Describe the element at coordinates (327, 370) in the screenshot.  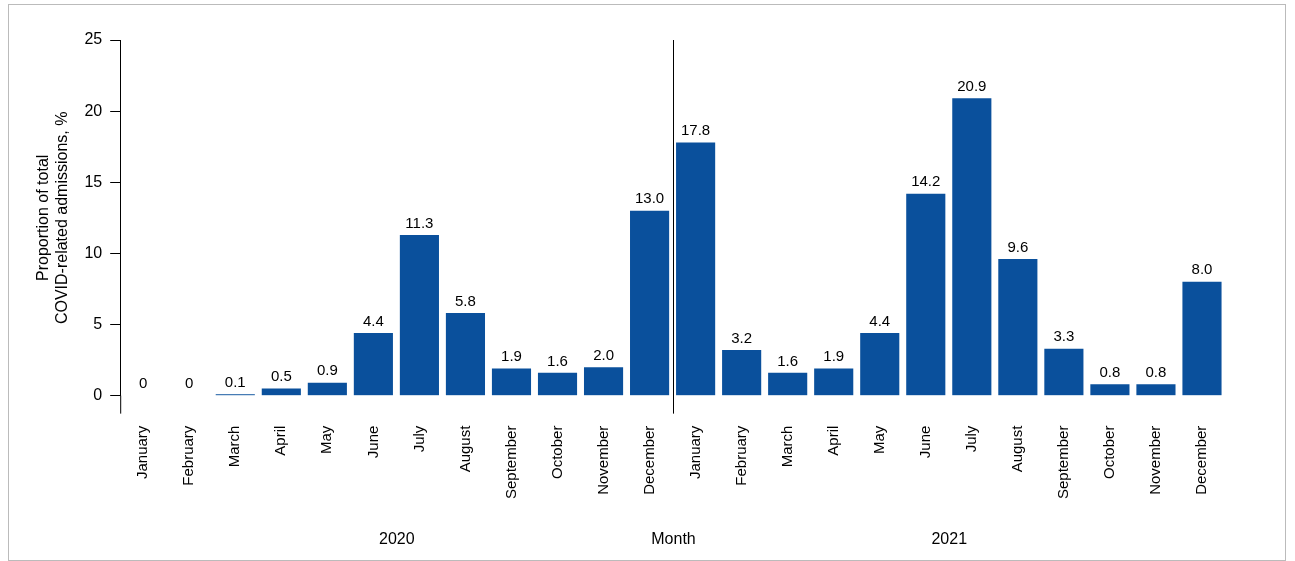
I see `data-label: 0.9` at that location.